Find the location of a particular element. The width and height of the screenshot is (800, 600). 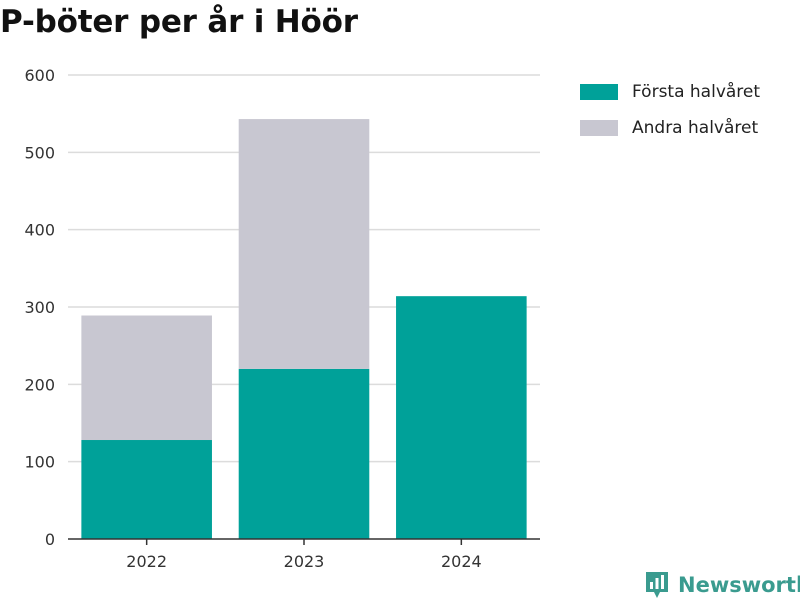

y-tick-label: 600 is located at coordinates (39, 75).